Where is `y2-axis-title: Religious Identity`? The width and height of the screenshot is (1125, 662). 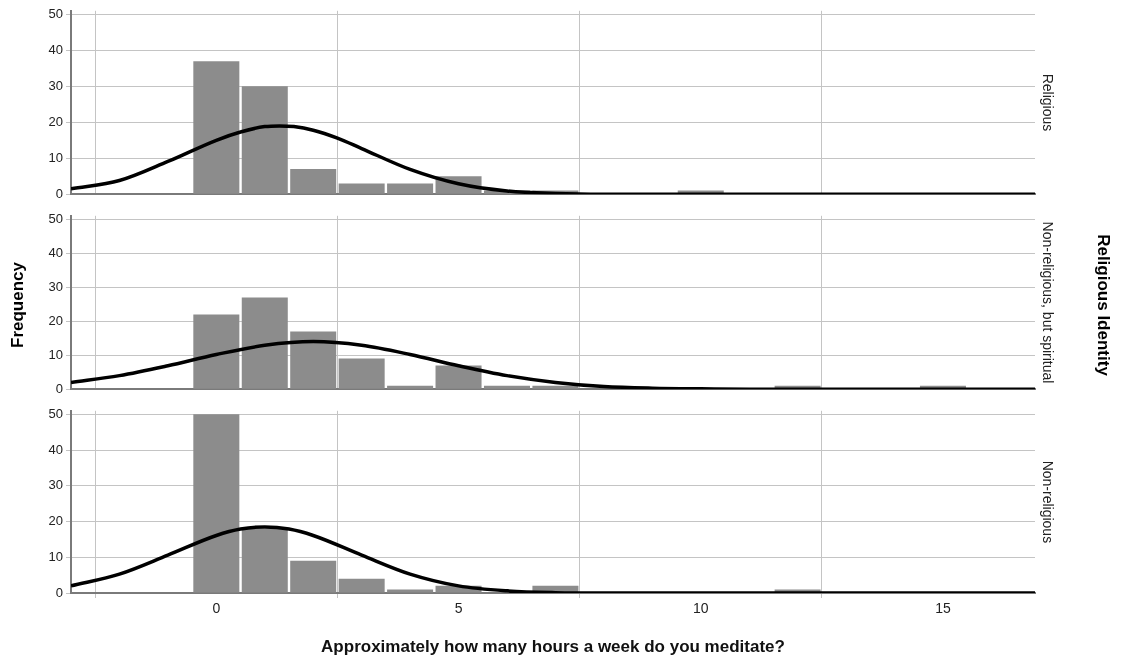
y2-axis-title: Religious Identity is located at coordinates (1102, 305).